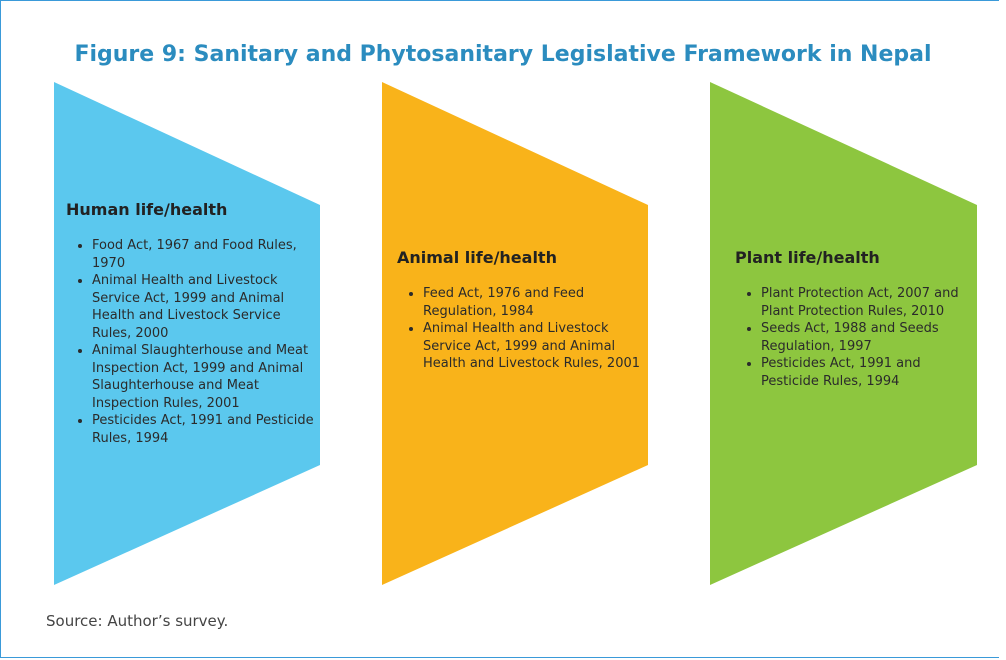 The image size is (1006, 660). Describe the element at coordinates (204, 254) in the screenshot. I see `item: Food Act, 1967 and Food Rules, 1970` at that location.